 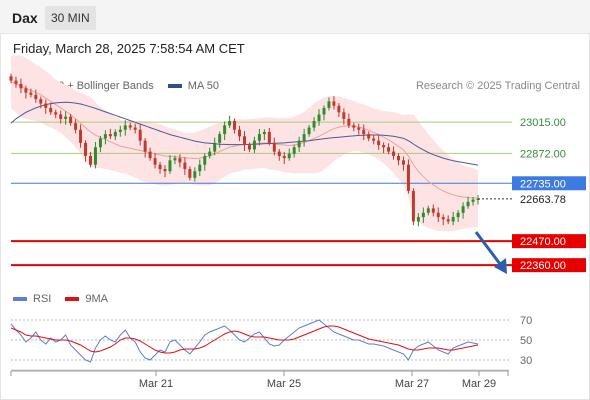 What do you see at coordinates (244, 339) in the screenshot?
I see `rsi-ma-line` at bounding box center [244, 339].